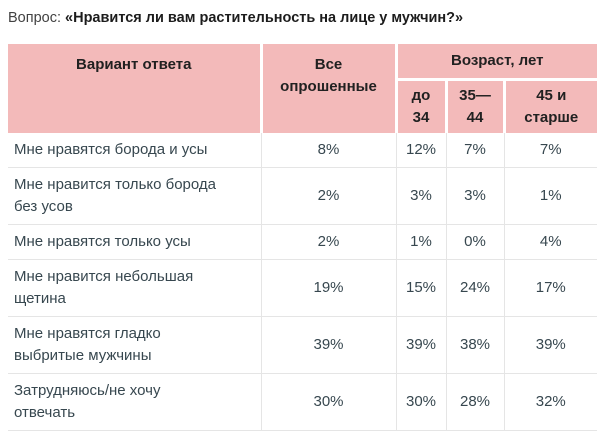 Image resolution: width=604 pixels, height=440 pixels. Describe the element at coordinates (421, 288) in the screenshot. I see `value-under34-cell: 15%` at that location.